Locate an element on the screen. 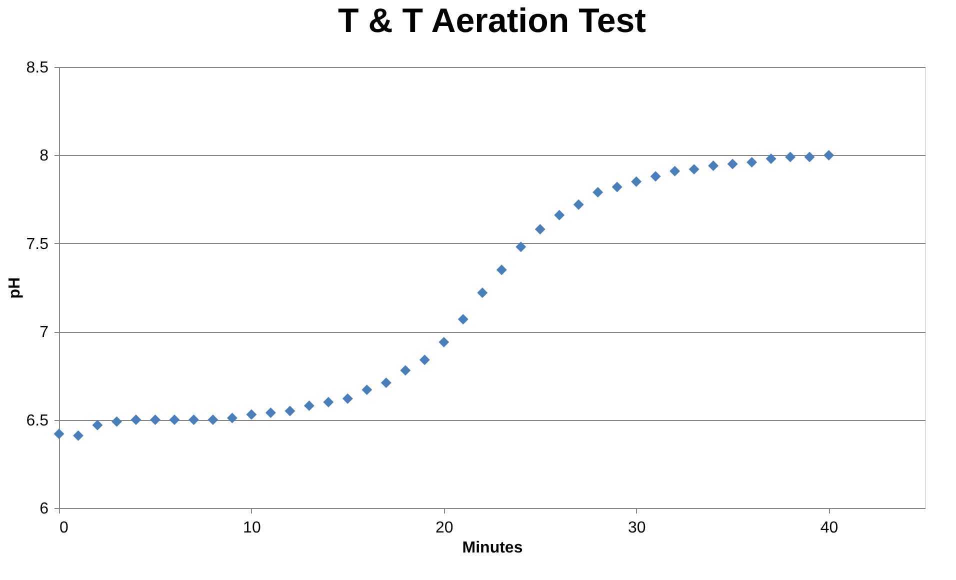 The height and width of the screenshot is (580, 956). y-tick-label: 7 is located at coordinates (44, 333).